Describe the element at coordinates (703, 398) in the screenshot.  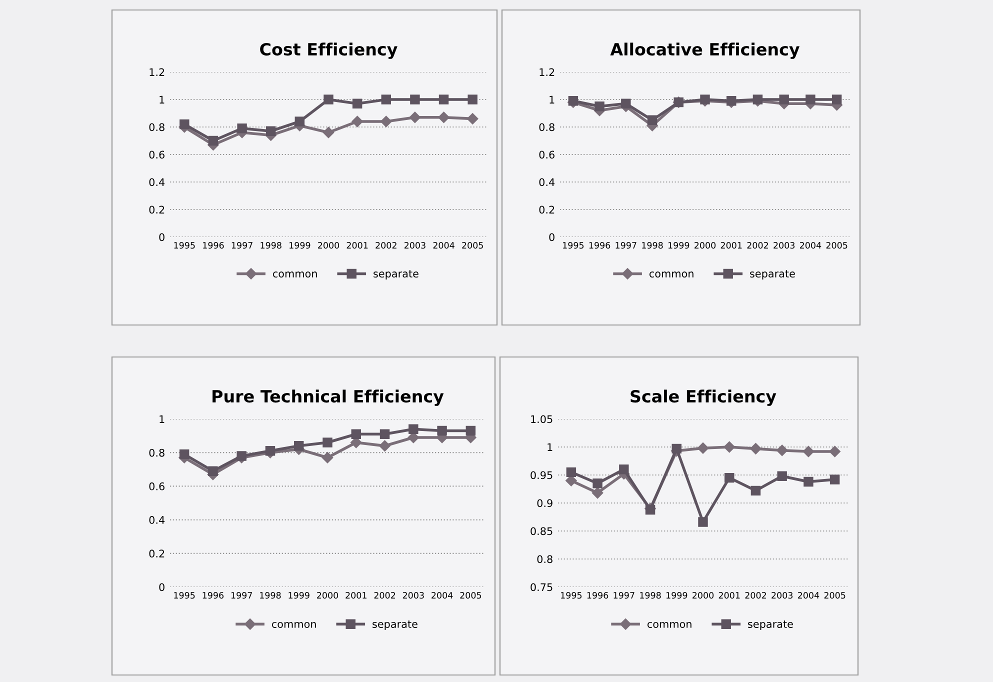
I see `chart-title: Scale Efficiency` at that location.